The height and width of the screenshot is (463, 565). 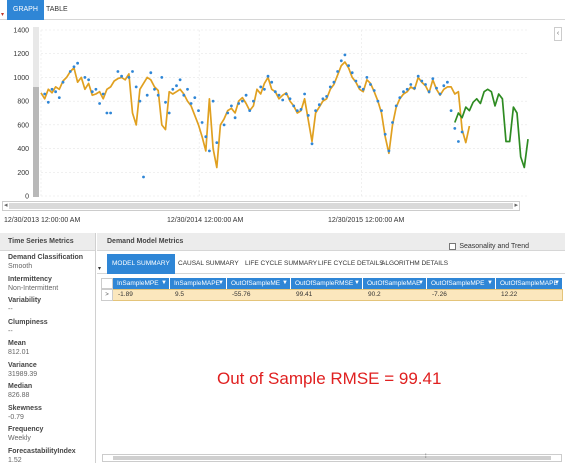 What do you see at coordinates (145, 241) in the screenshot?
I see `panel-title-text: Demand Model Metrics` at bounding box center [145, 241].